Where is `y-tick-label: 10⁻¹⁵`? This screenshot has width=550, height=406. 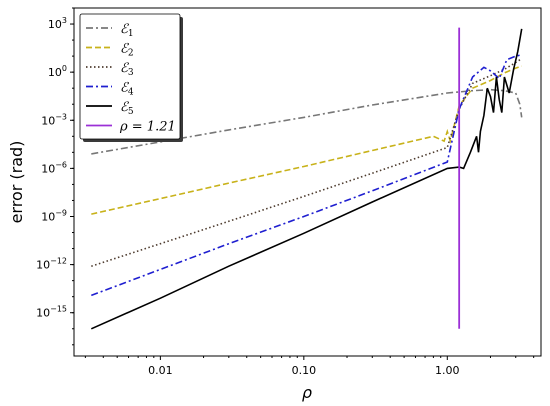 y-tick-label: 10⁻¹⁵ is located at coordinates (51, 312).